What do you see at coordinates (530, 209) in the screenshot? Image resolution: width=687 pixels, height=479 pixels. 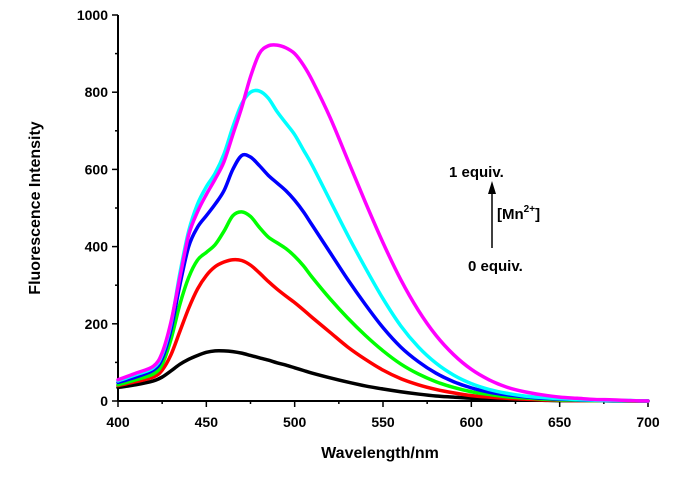 I see `arrow-label-superscript: 2+` at bounding box center [530, 209].